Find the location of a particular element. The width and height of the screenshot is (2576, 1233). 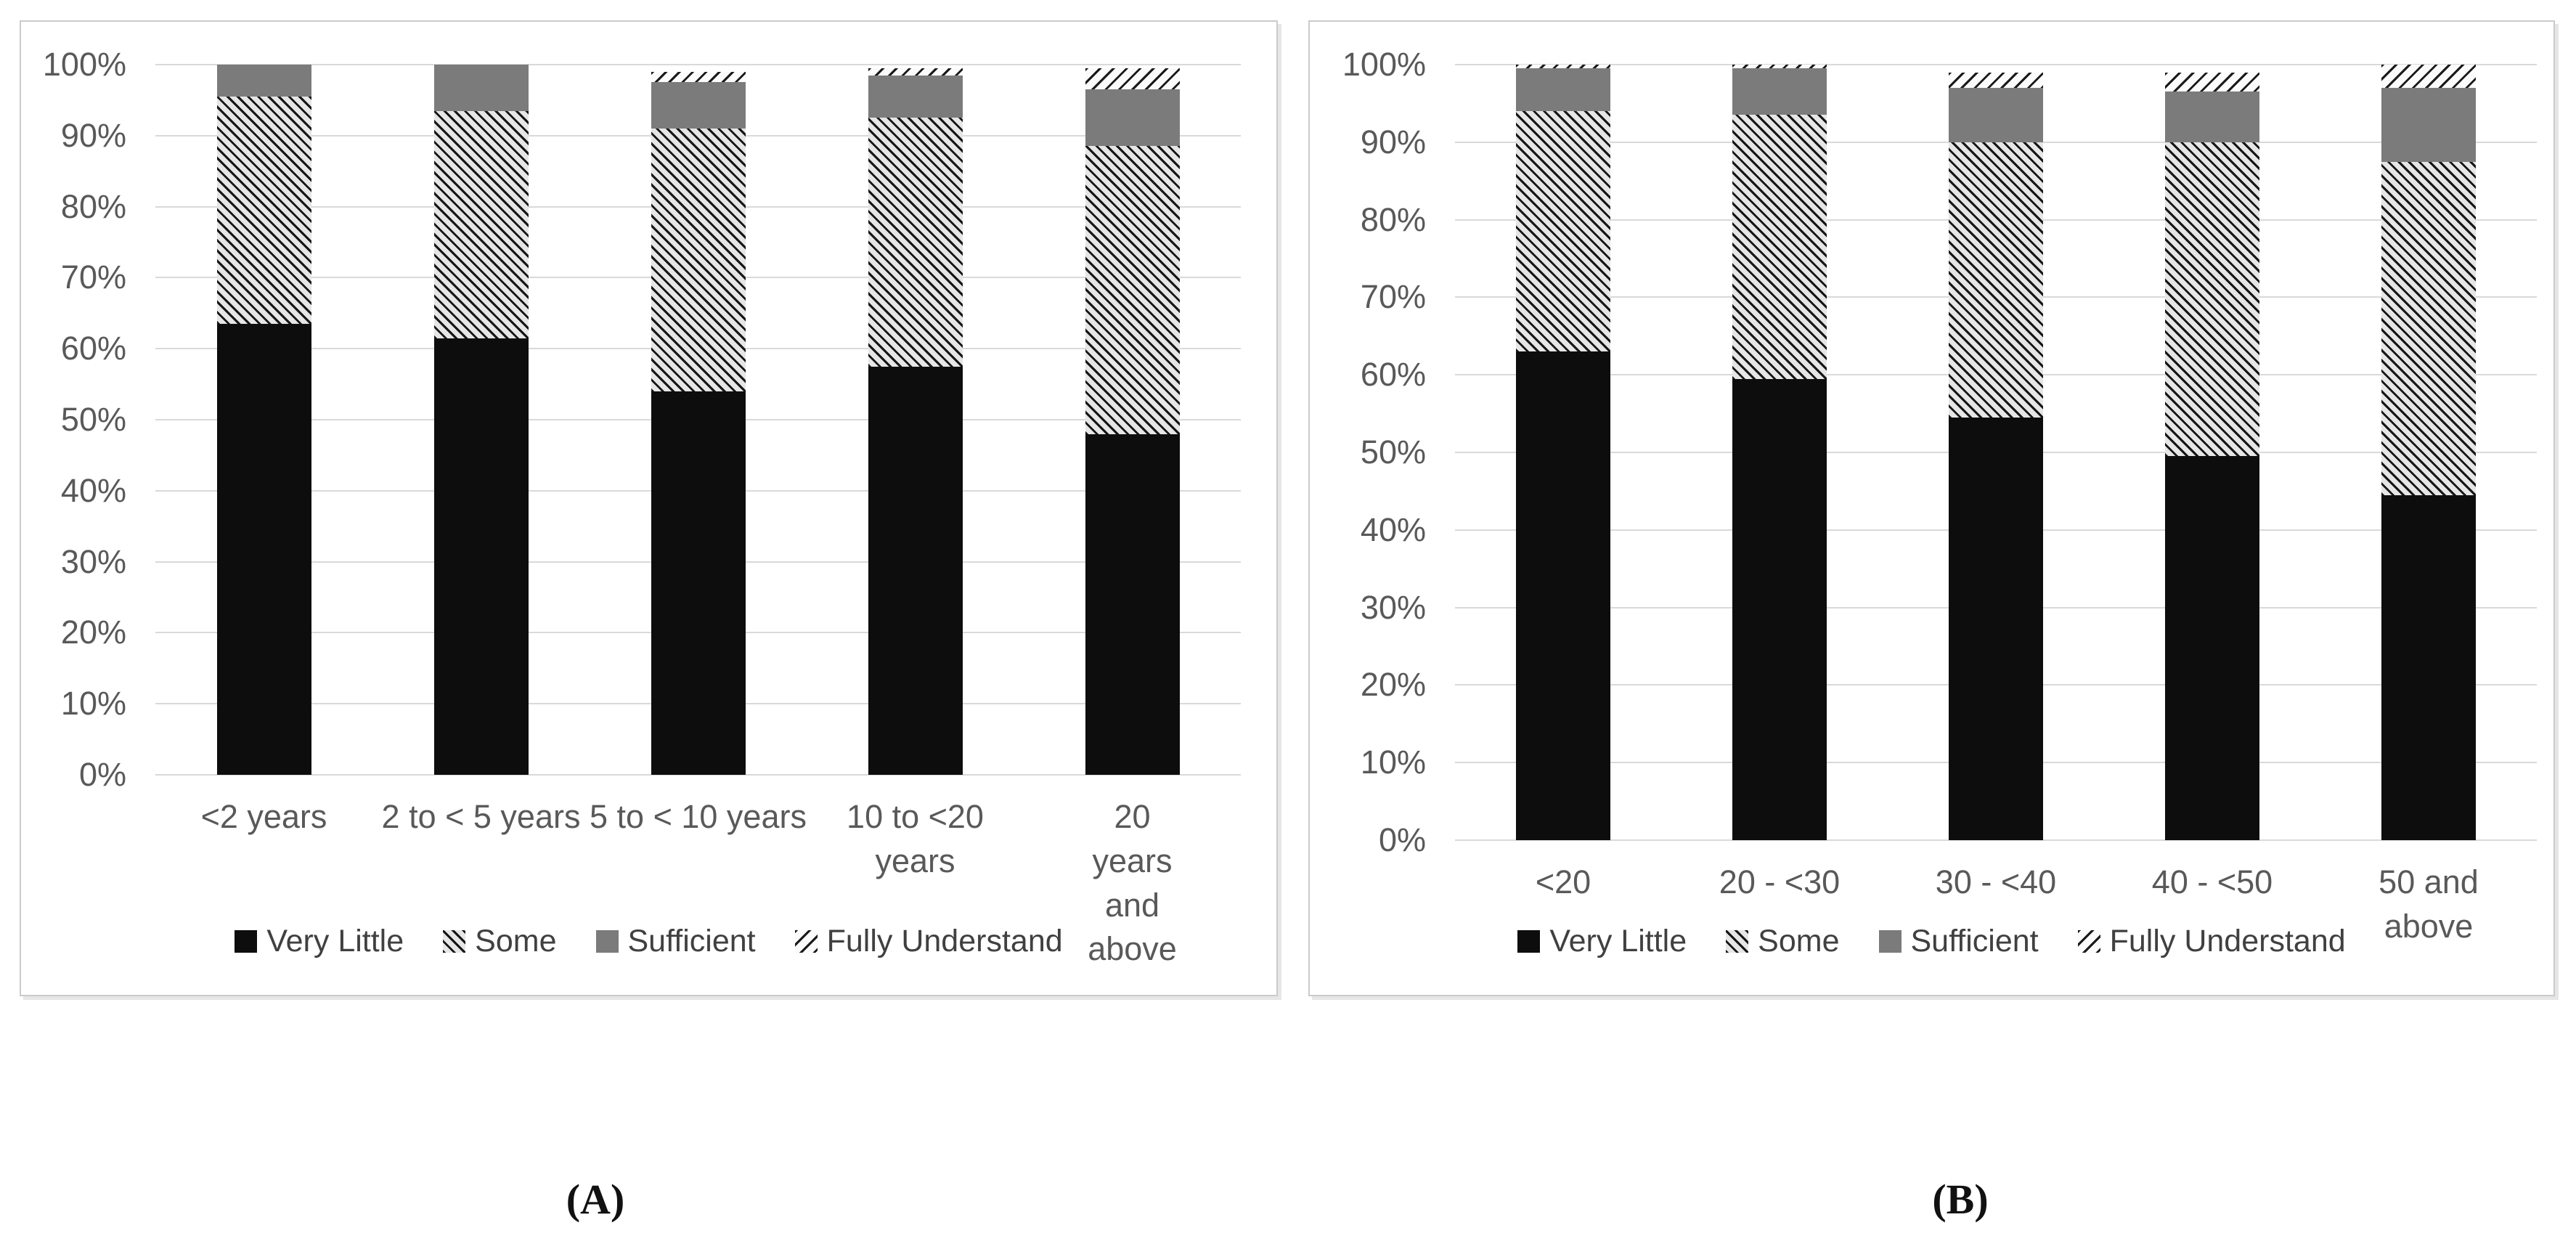

caption-B-text: (B) is located at coordinates (1960, 1199).